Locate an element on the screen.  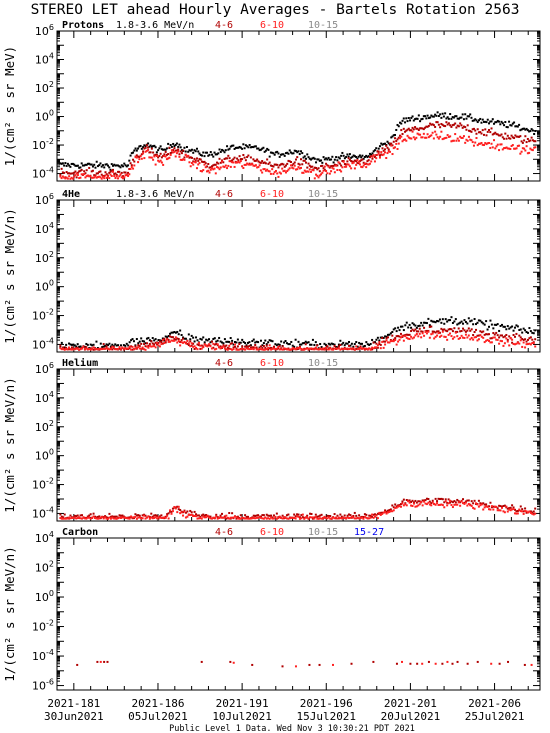
y-axis-label: 1/(cm² s sr MeV/n) is located at coordinates (9, 275).